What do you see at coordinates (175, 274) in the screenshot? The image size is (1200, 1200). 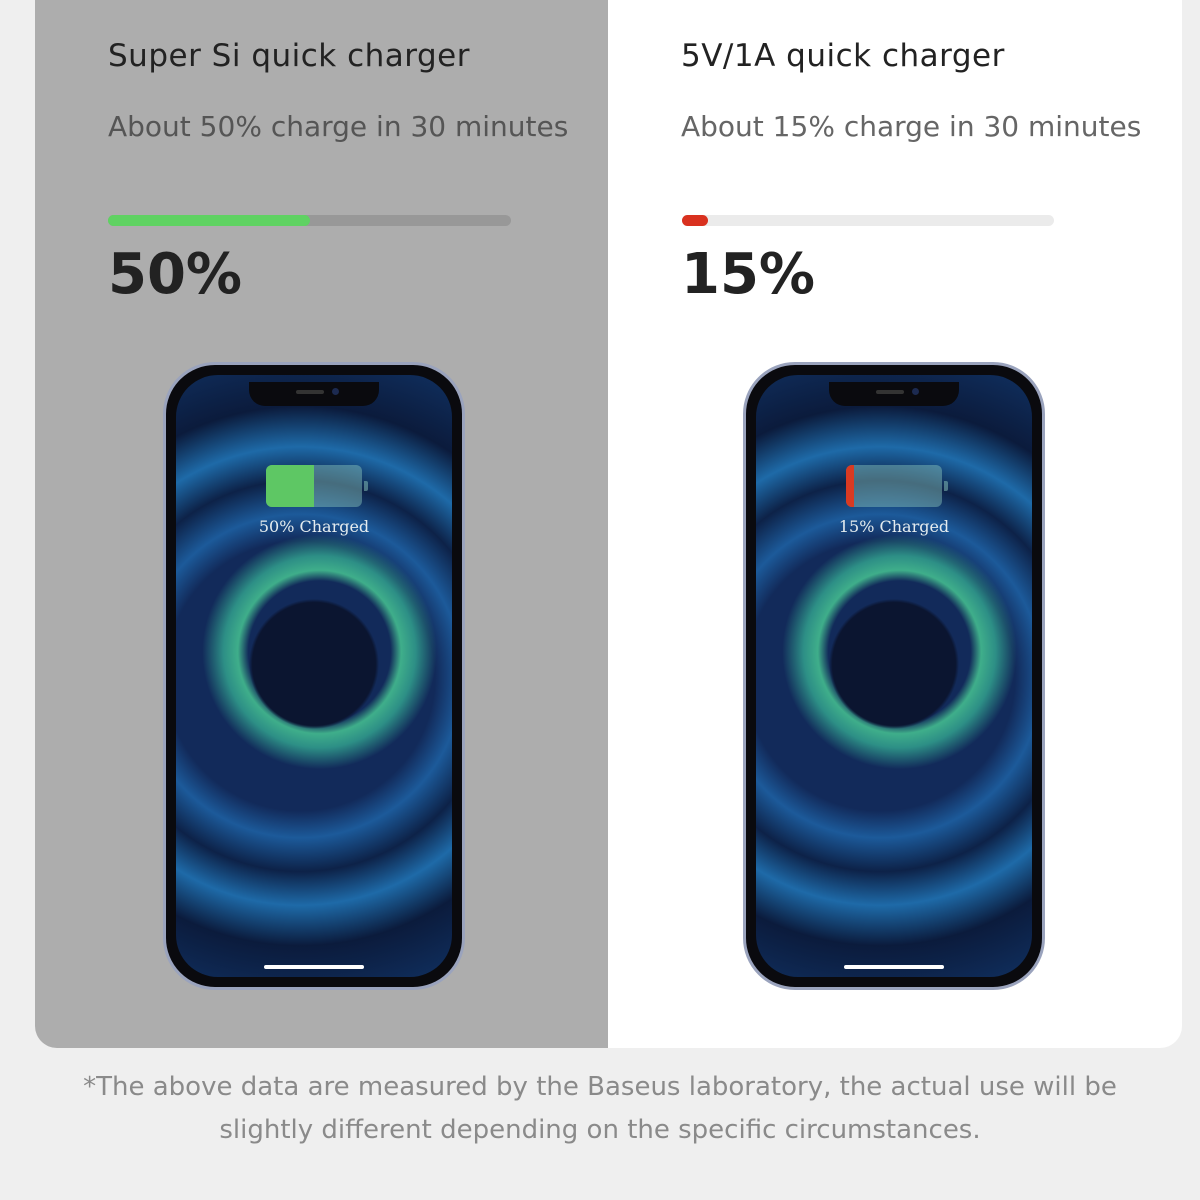 I see `charge-percent: 50%` at bounding box center [175, 274].